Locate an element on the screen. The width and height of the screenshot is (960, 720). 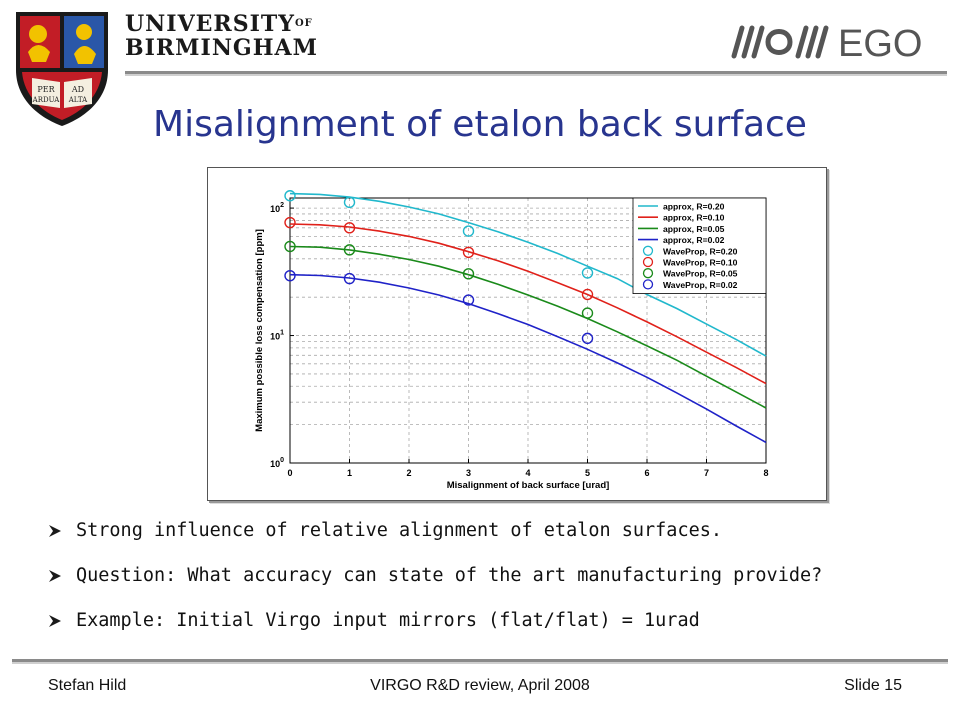
university-line2: BIRMINGHAM is located at coordinates (221, 48).